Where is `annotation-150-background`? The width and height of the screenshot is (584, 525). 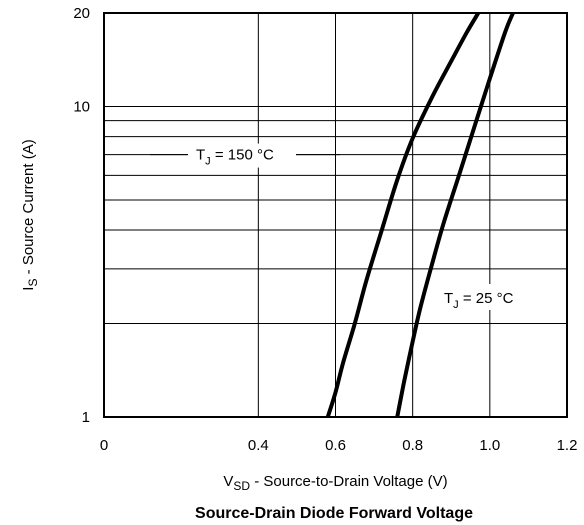
annotation-150-background is located at coordinates (242, 155).